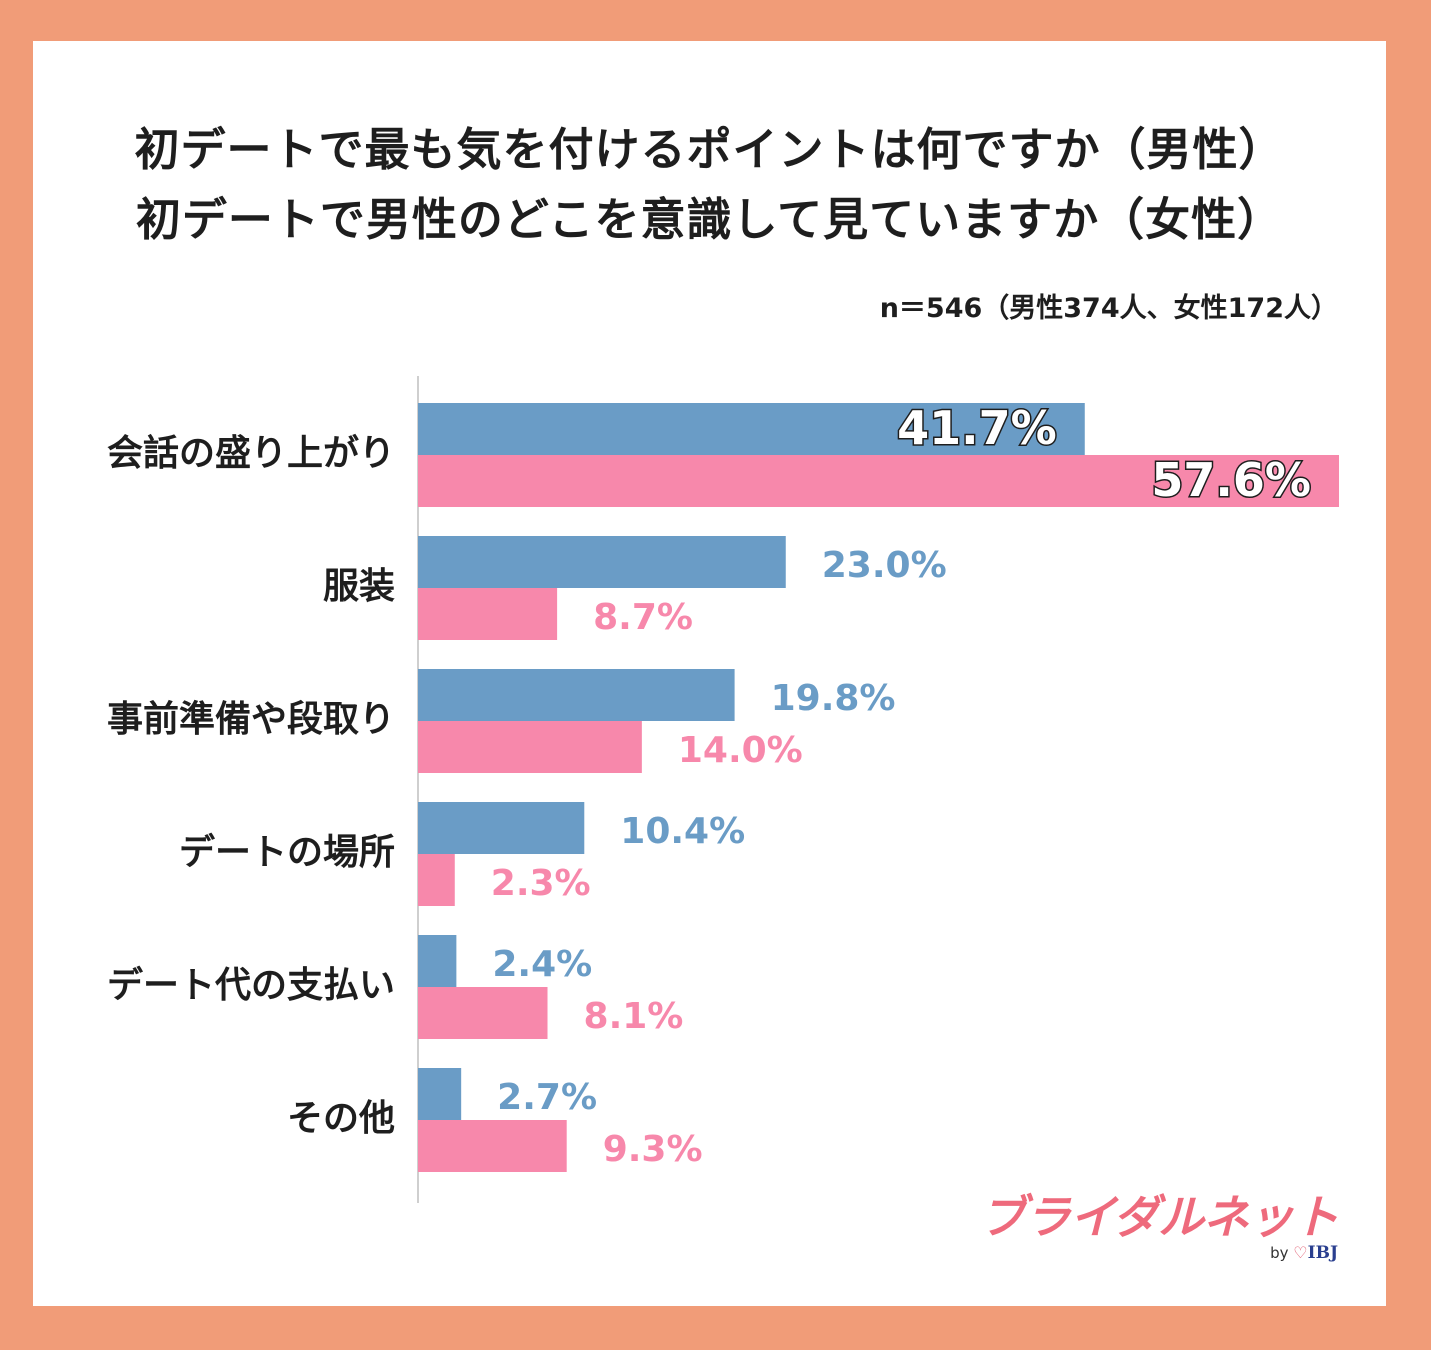 The image size is (1431, 1350). Describe the element at coordinates (287, 852) in the screenshot. I see `category-label: デートの場所` at that location.